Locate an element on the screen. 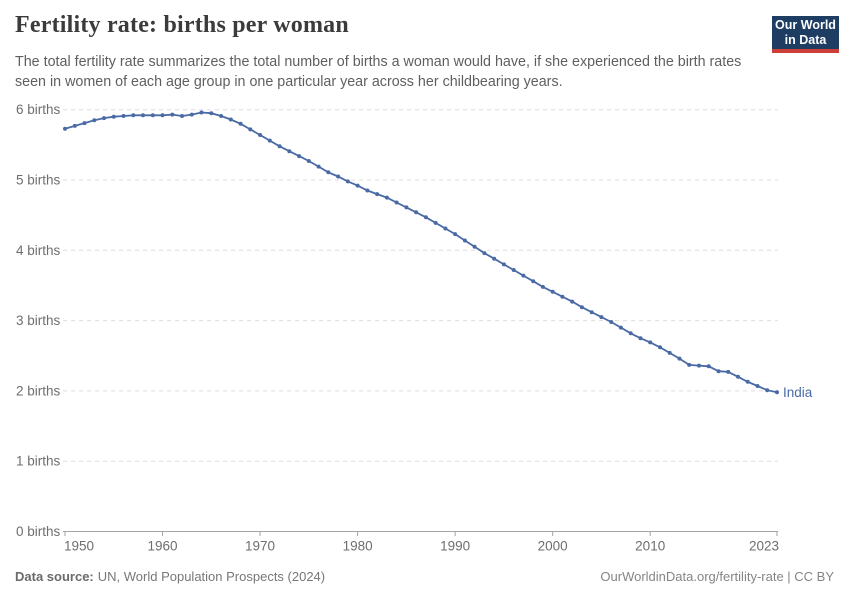 This screenshot has width=850, height=600. x-axis-tick-label: 1970 is located at coordinates (260, 546).